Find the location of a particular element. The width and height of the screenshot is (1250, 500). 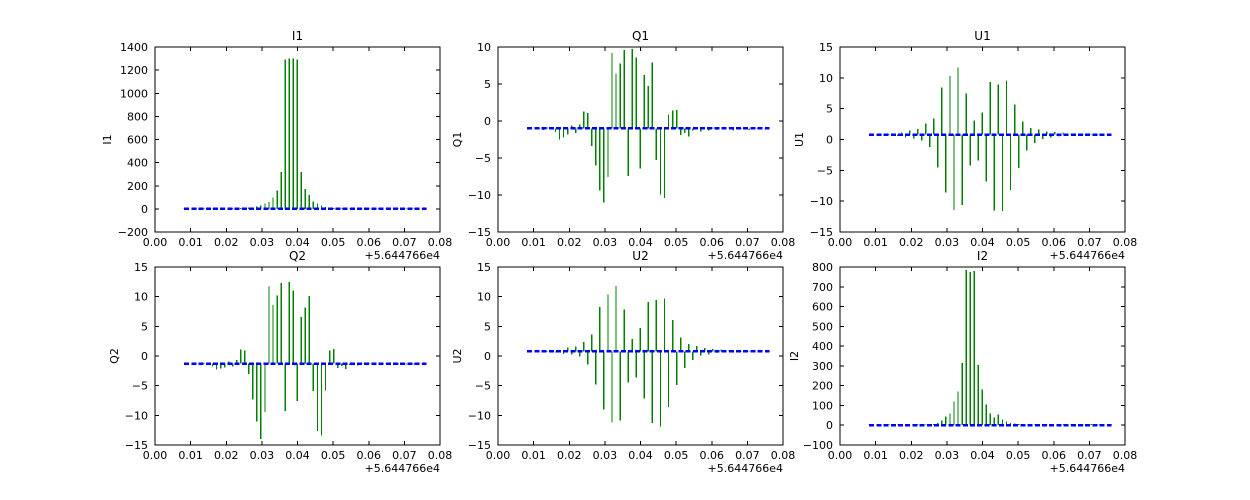

y-axis-label: I2 is located at coordinates (794, 356).